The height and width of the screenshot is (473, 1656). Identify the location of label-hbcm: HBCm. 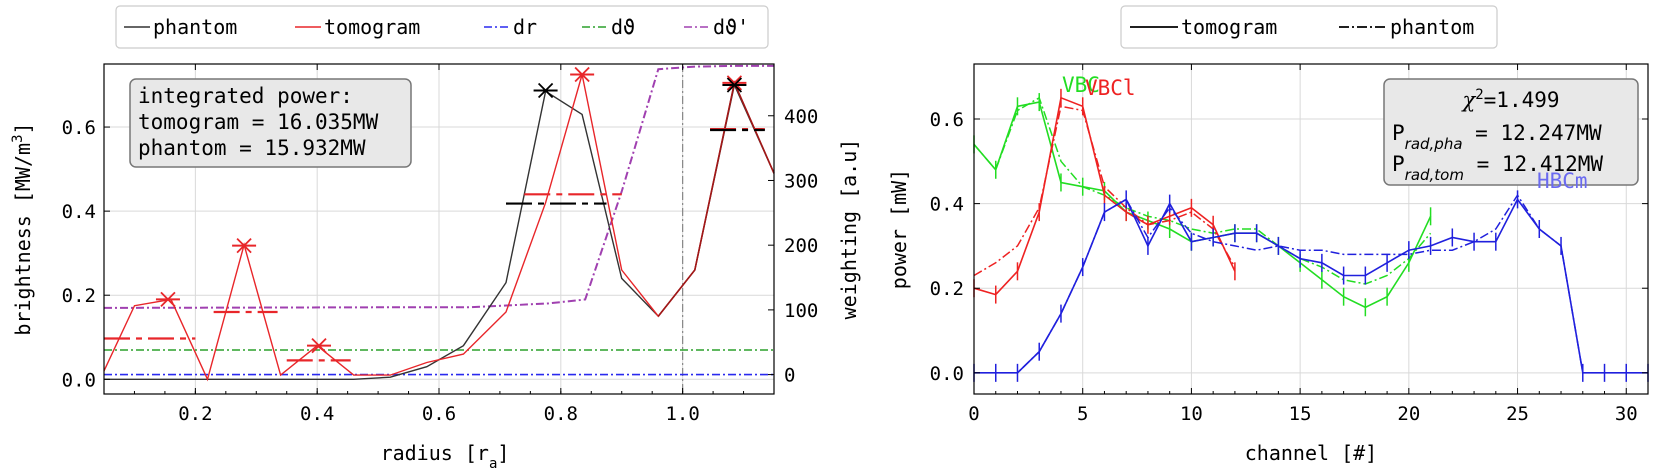
(1562, 181).